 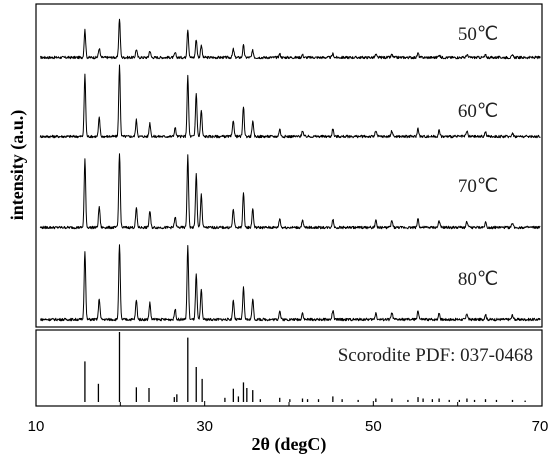 What do you see at coordinates (478, 279) in the screenshot?
I see `series-label-80c: 80℃` at bounding box center [478, 279].